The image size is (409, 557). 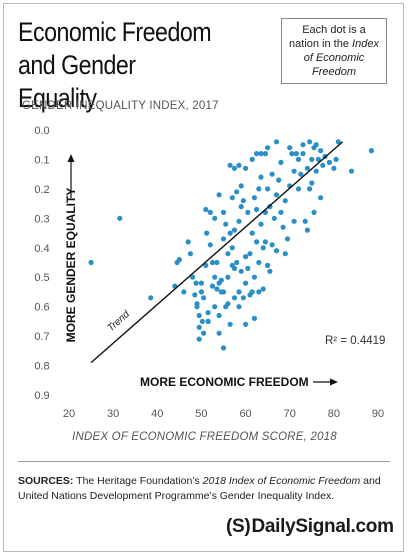 What do you see at coordinates (334, 44) in the screenshot?
I see `note-line-2: nation in the Index` at bounding box center [334, 44].